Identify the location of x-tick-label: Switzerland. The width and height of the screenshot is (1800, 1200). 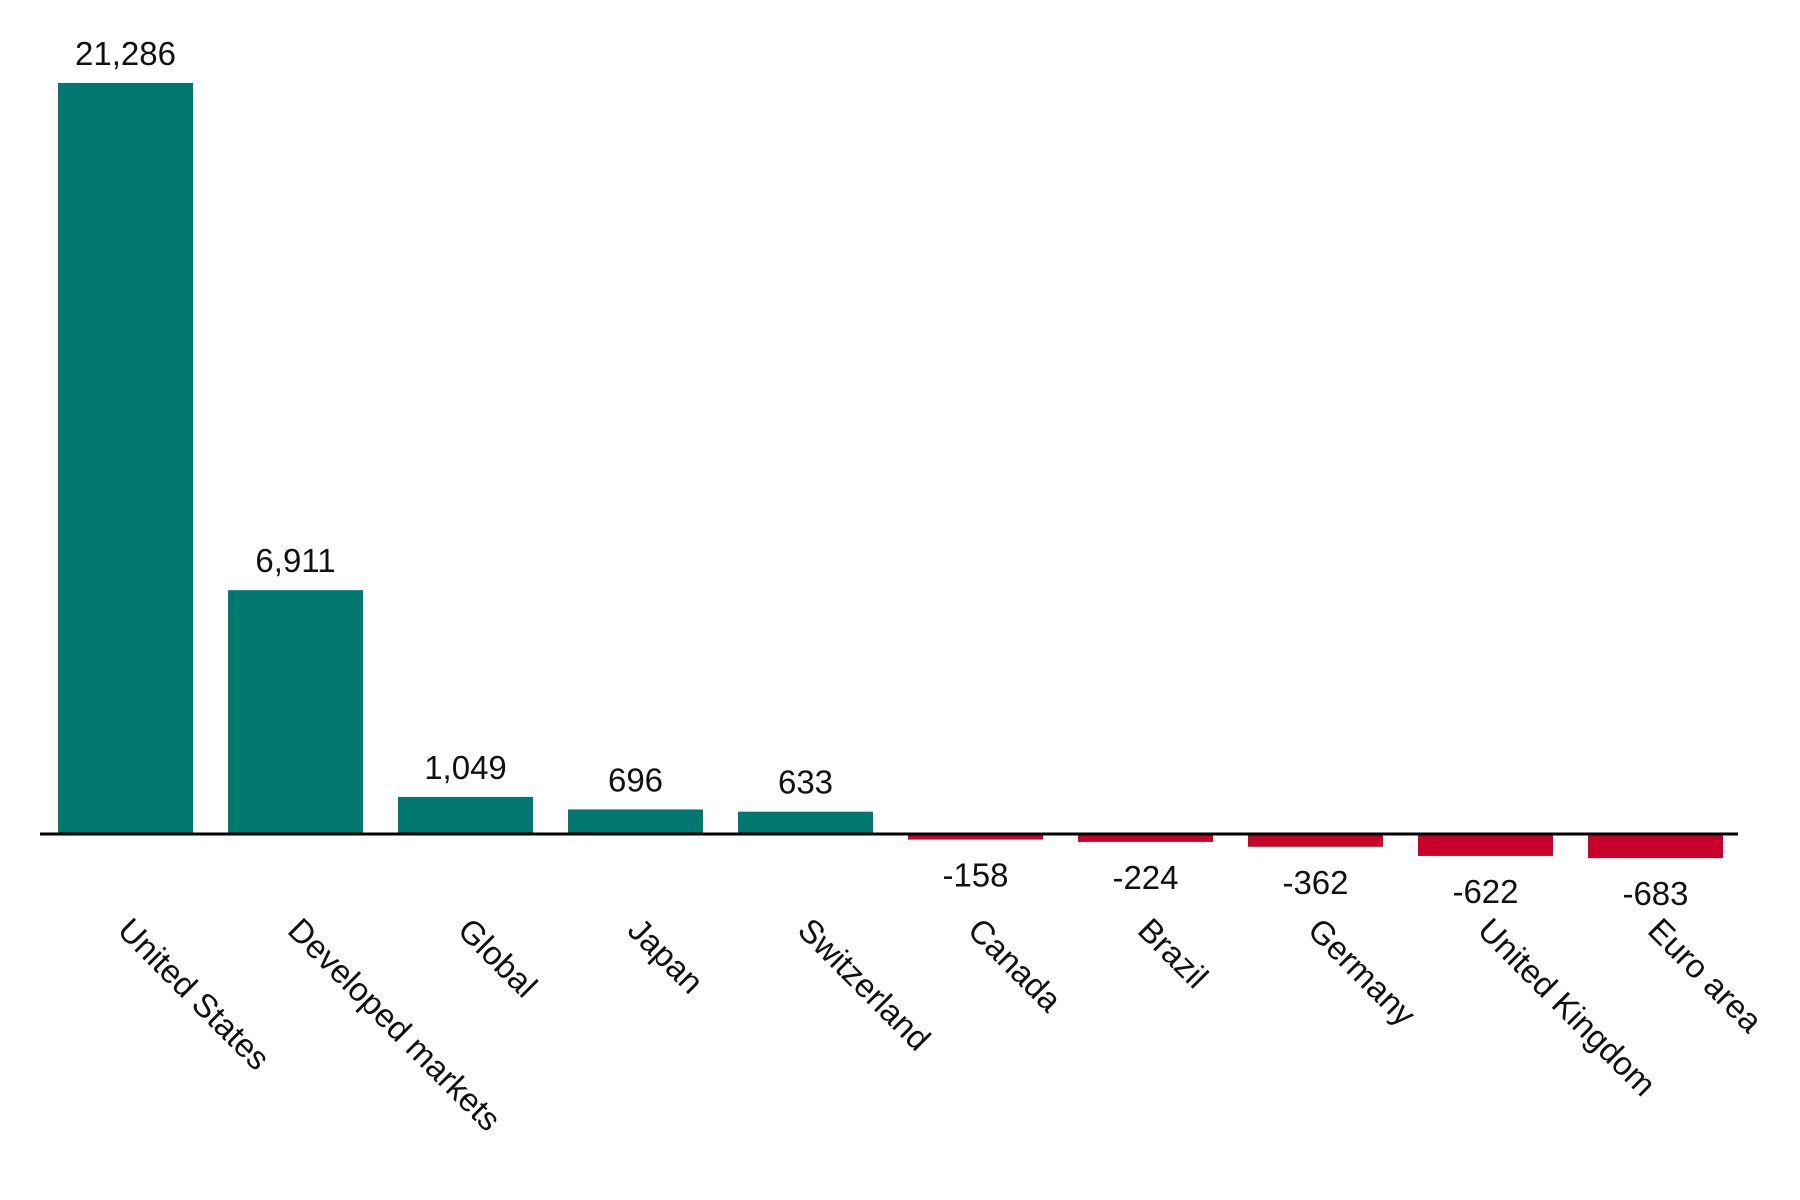
(864, 984).